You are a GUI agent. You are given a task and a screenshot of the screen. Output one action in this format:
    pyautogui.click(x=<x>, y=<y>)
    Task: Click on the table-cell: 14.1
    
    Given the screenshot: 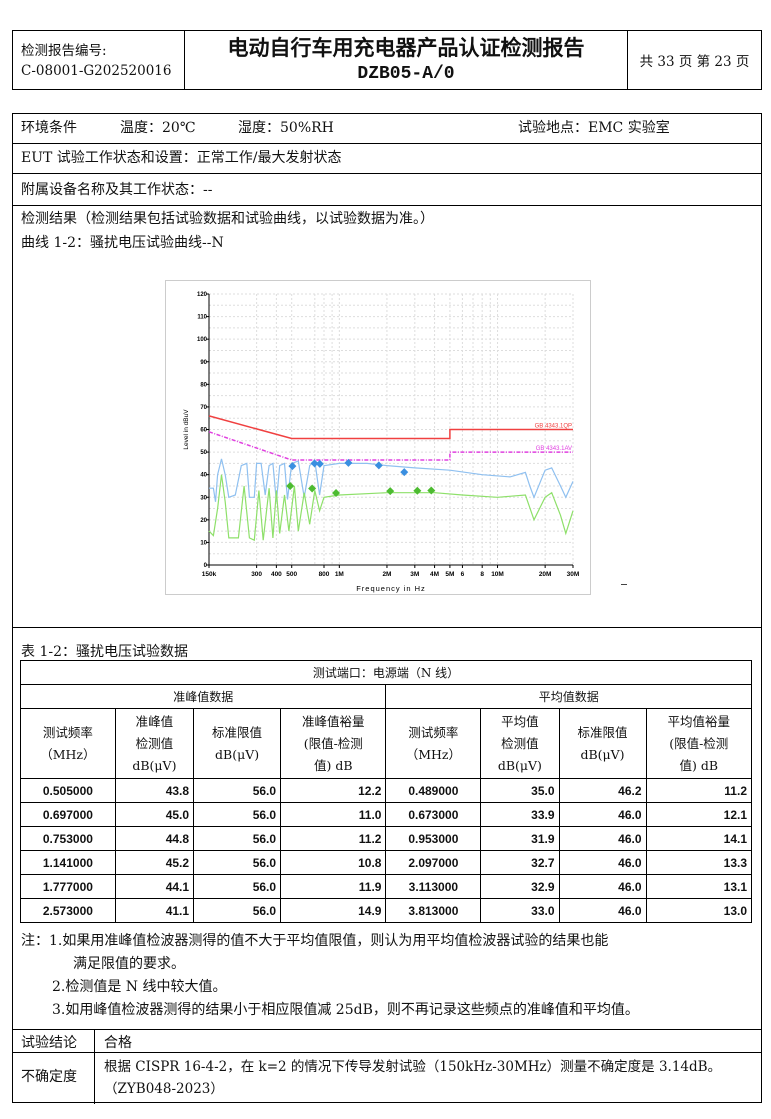 What is the action you would take?
    pyautogui.click(x=699, y=838)
    